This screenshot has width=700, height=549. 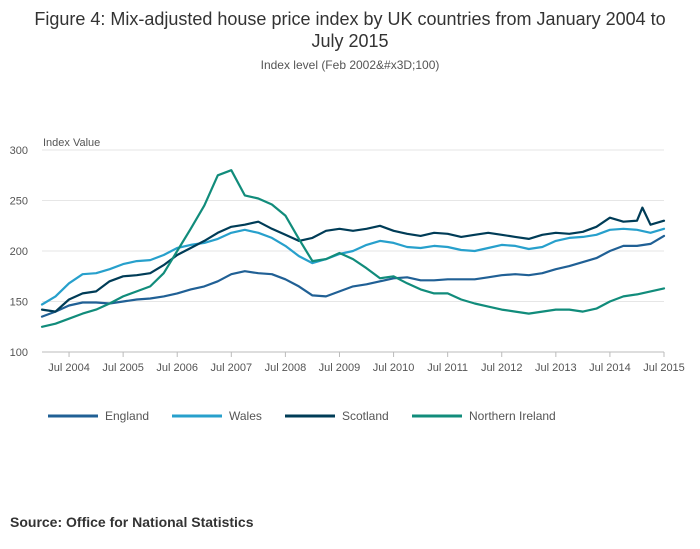 I want to click on series-line-england, so click(x=353, y=276).